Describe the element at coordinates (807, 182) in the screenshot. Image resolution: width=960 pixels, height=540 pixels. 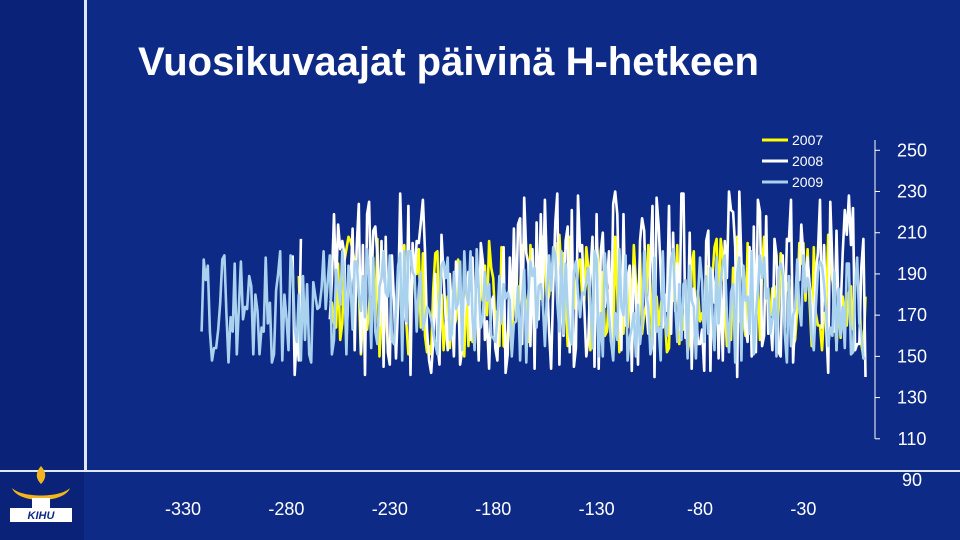
I see `legend-label-2009: 2009` at that location.